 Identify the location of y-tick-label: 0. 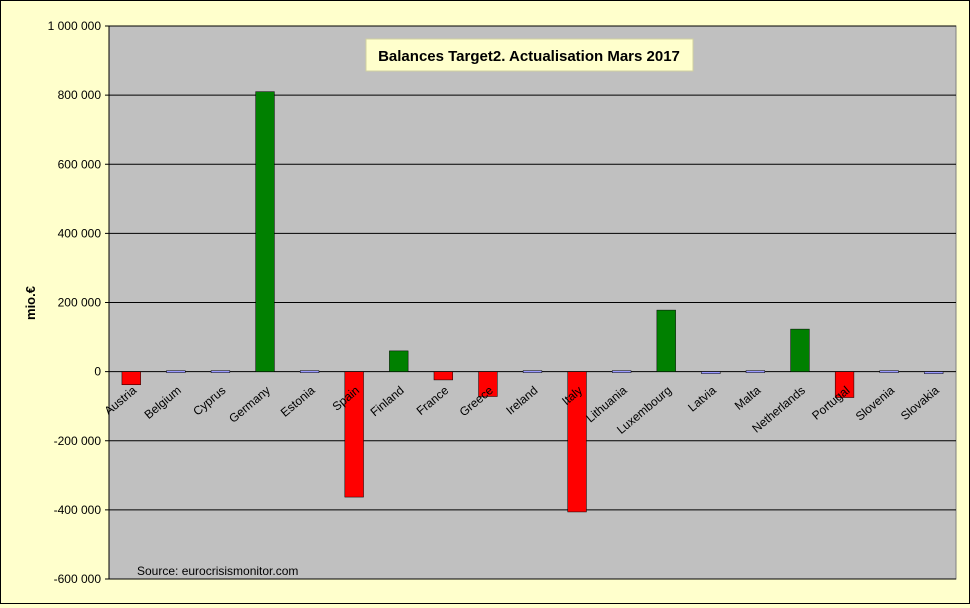
(97, 372).